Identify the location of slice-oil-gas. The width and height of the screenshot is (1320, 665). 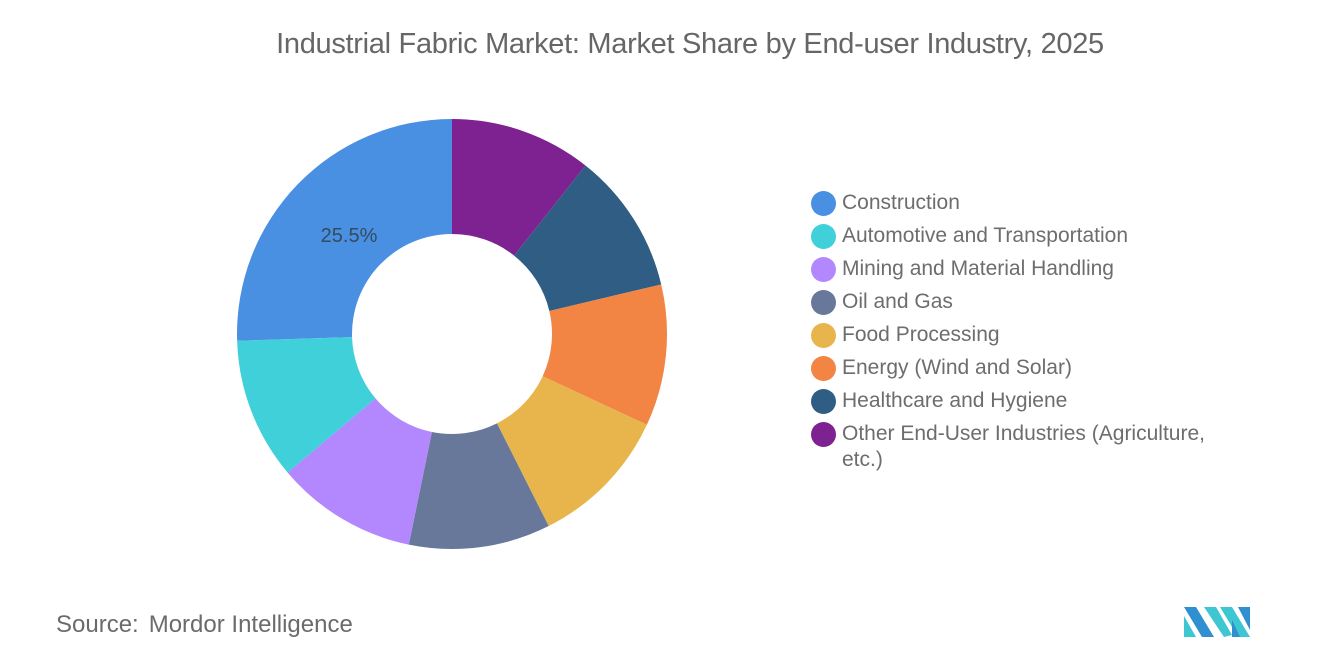
(478, 486).